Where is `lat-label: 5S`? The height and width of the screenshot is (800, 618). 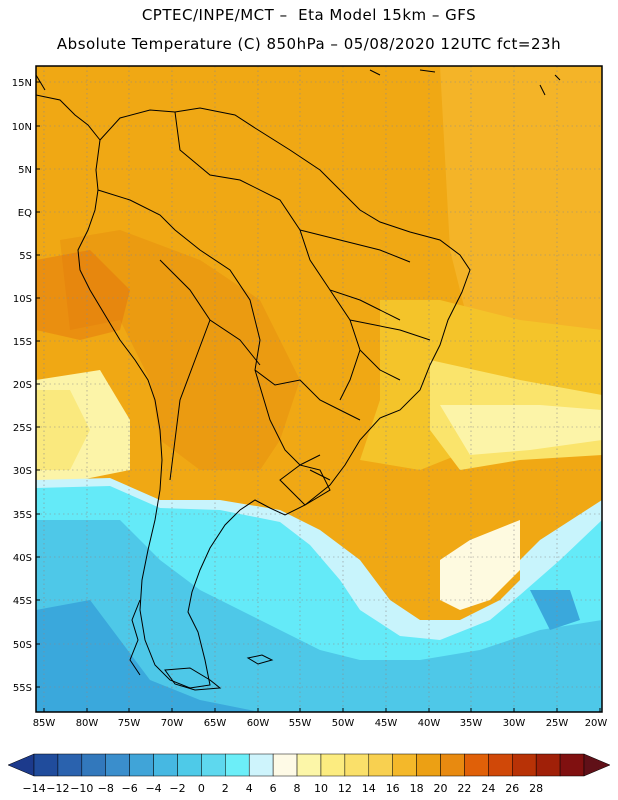 lat-label: 5S is located at coordinates (25, 256).